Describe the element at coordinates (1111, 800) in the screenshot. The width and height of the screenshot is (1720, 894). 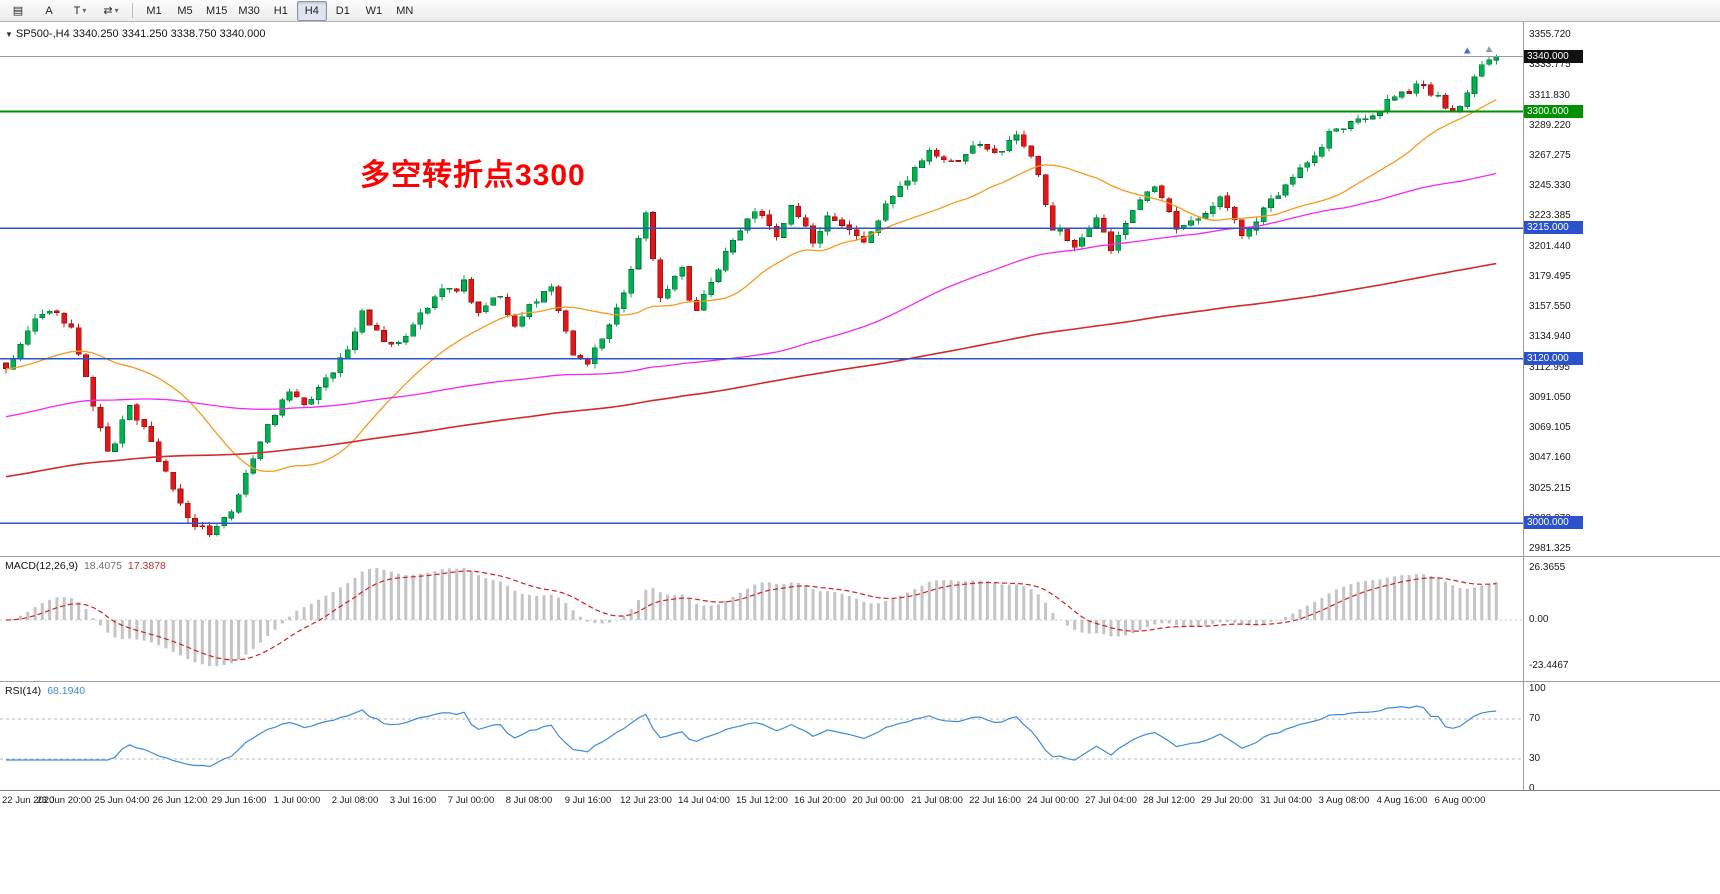
I see `time-tick-label: 27 Jul 04:00` at that location.